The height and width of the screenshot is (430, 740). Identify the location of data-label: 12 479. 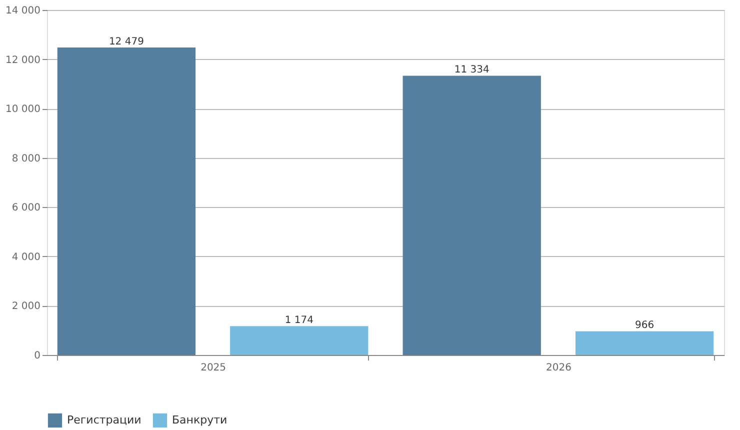
(126, 42).